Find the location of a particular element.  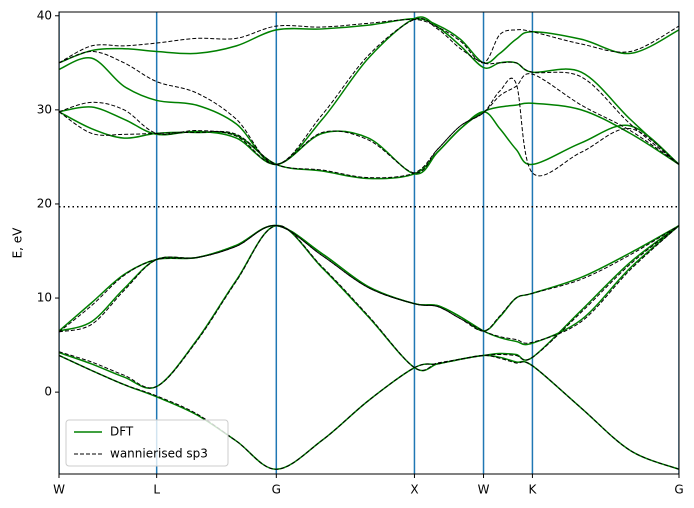

y-tick-label: 10 is located at coordinates (44, 298).